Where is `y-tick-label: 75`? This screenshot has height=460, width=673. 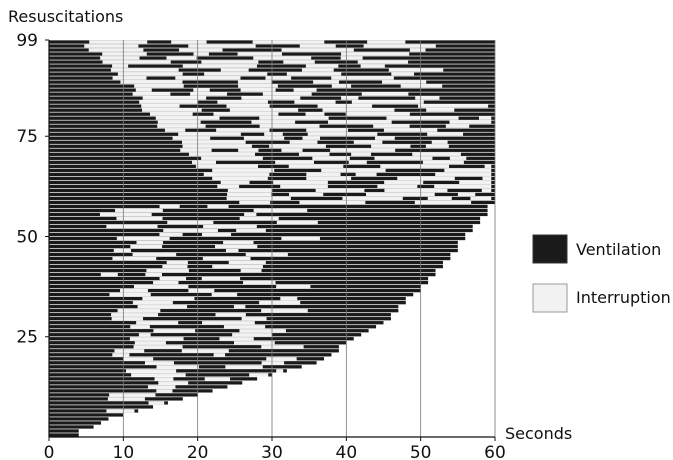 y-tick-label: 75 is located at coordinates (27, 137).